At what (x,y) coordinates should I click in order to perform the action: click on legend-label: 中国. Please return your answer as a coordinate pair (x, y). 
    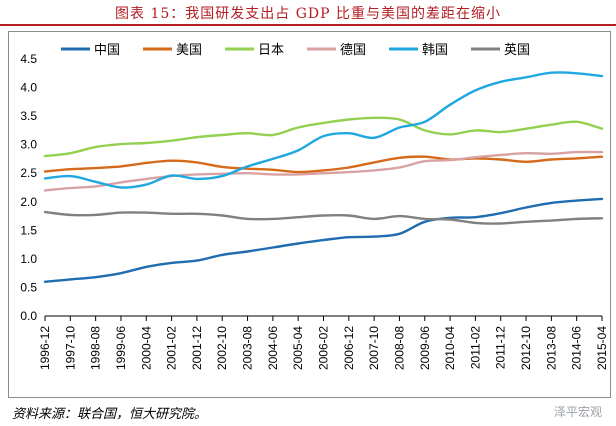
    Looking at the image, I should click on (107, 50).